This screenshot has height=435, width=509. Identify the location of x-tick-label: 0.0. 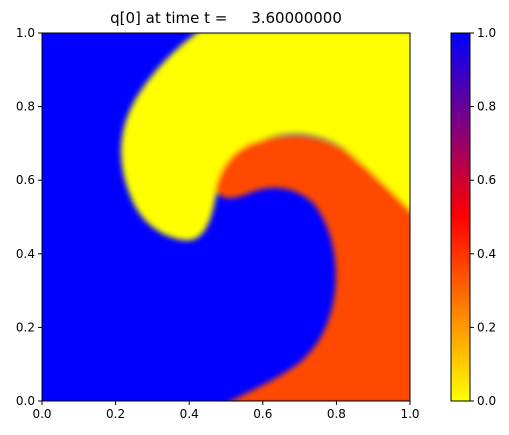
(41, 414).